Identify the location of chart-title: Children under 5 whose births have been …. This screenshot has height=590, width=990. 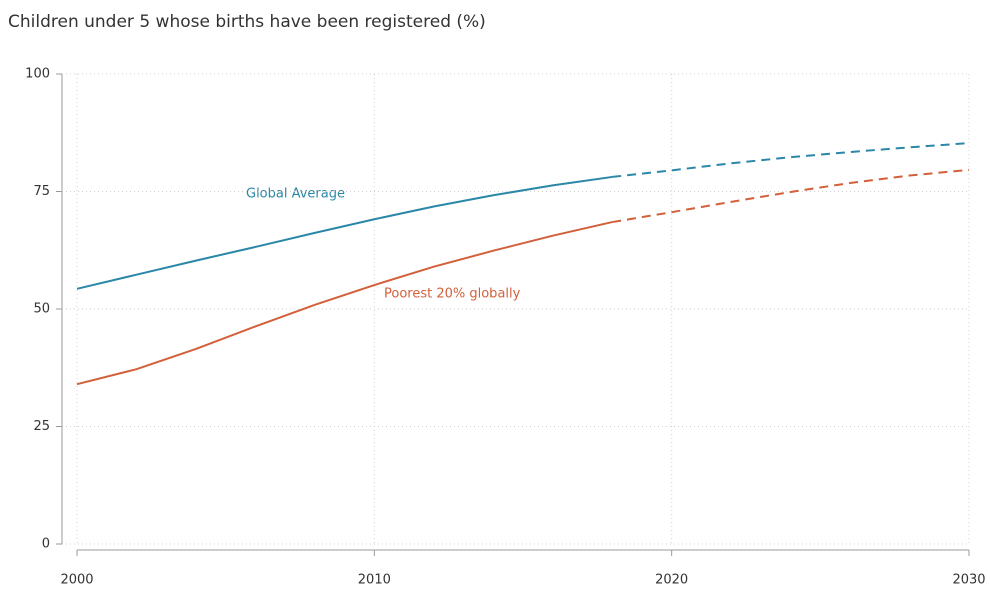
(247, 22).